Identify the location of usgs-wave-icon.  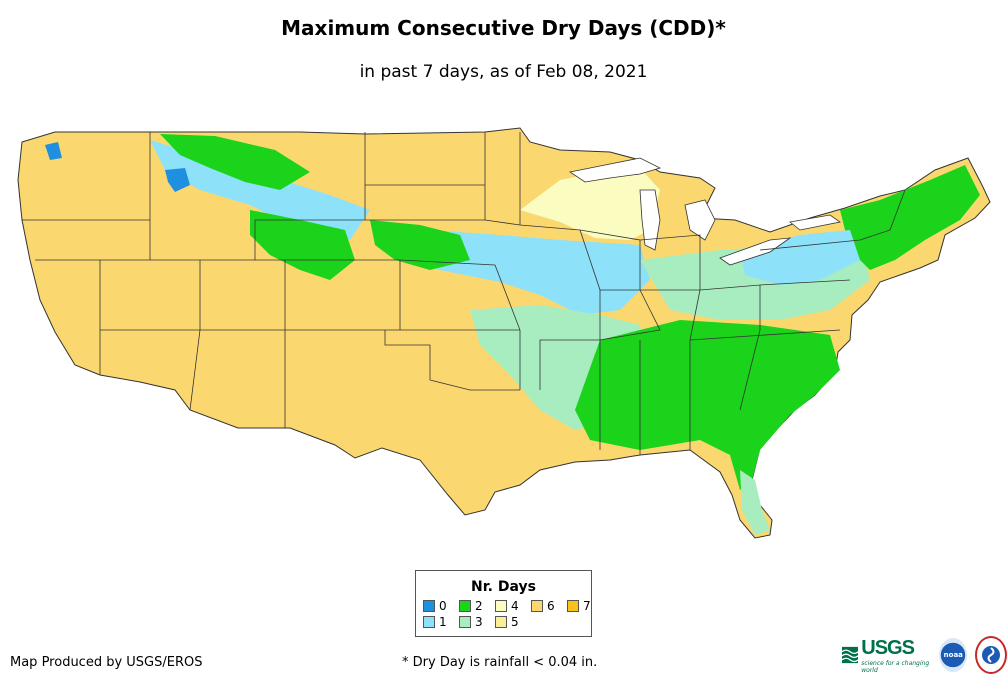
(850, 655).